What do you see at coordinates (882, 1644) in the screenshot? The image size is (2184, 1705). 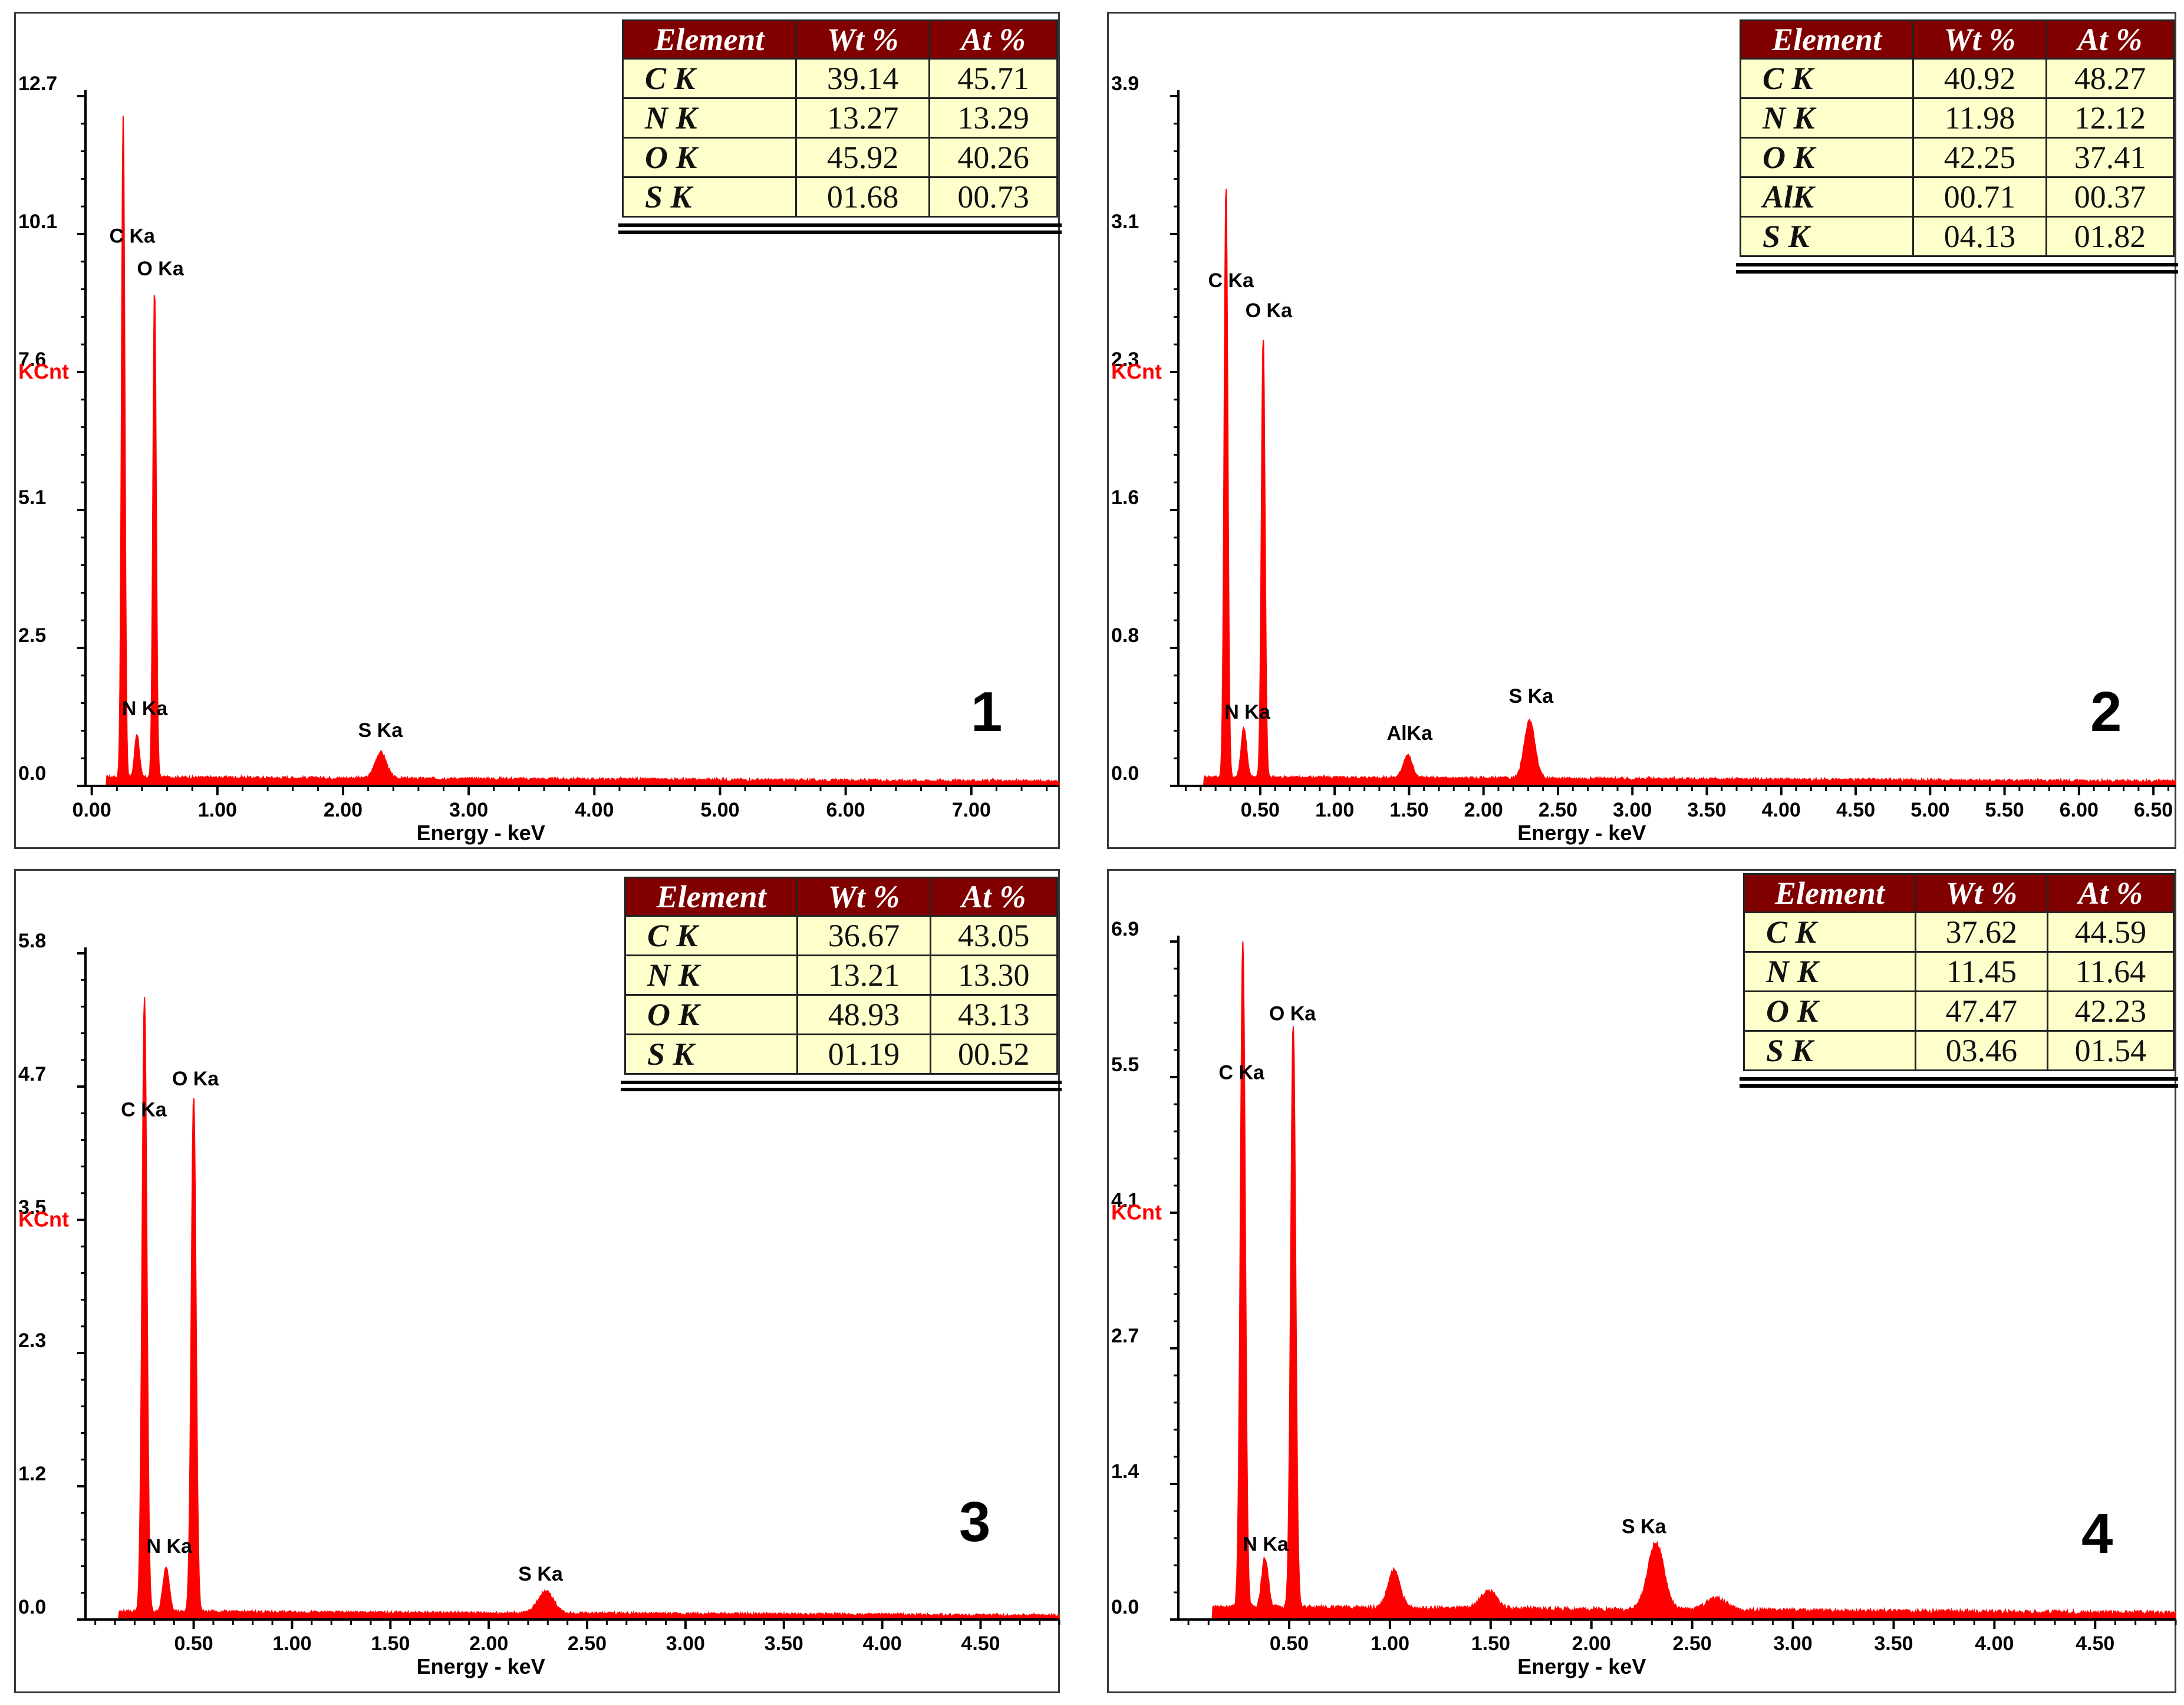 I see `x-tick-label: 4.00` at bounding box center [882, 1644].